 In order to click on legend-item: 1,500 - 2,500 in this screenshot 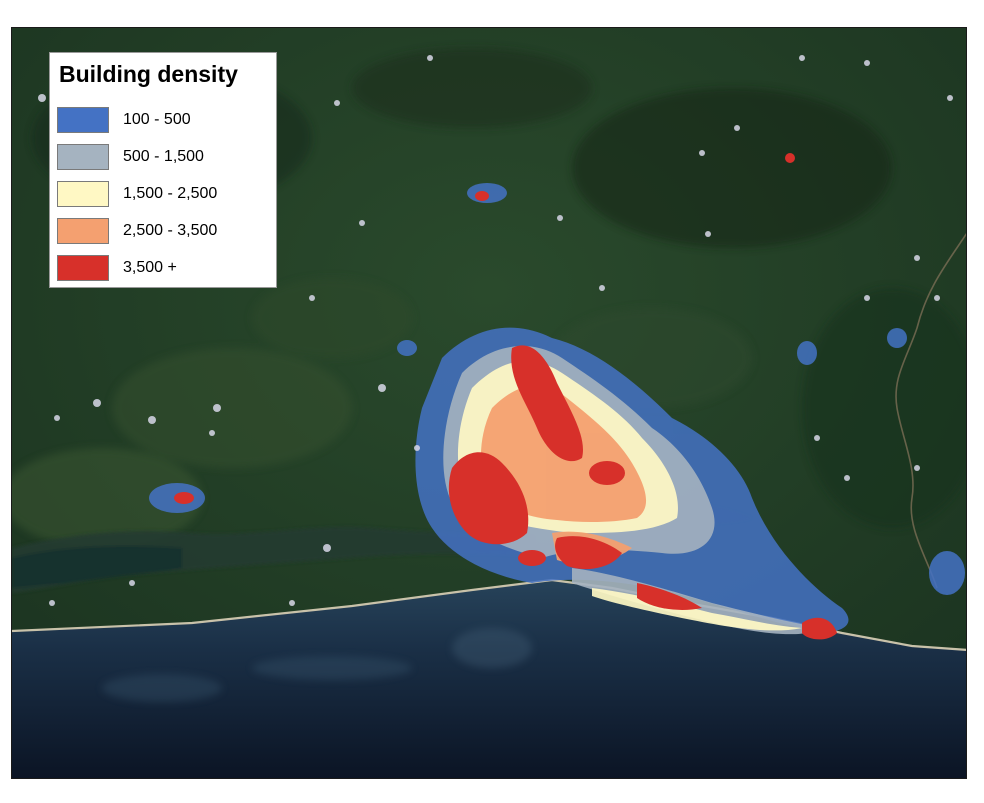, I will do `click(164, 195)`.